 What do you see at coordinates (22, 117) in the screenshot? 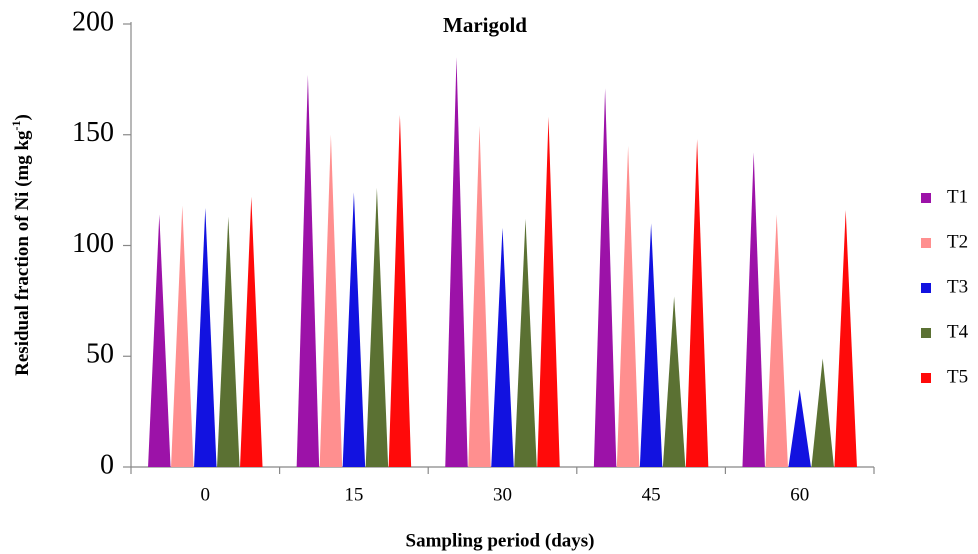
I see `y-axis-label-tail: )` at bounding box center [22, 117].